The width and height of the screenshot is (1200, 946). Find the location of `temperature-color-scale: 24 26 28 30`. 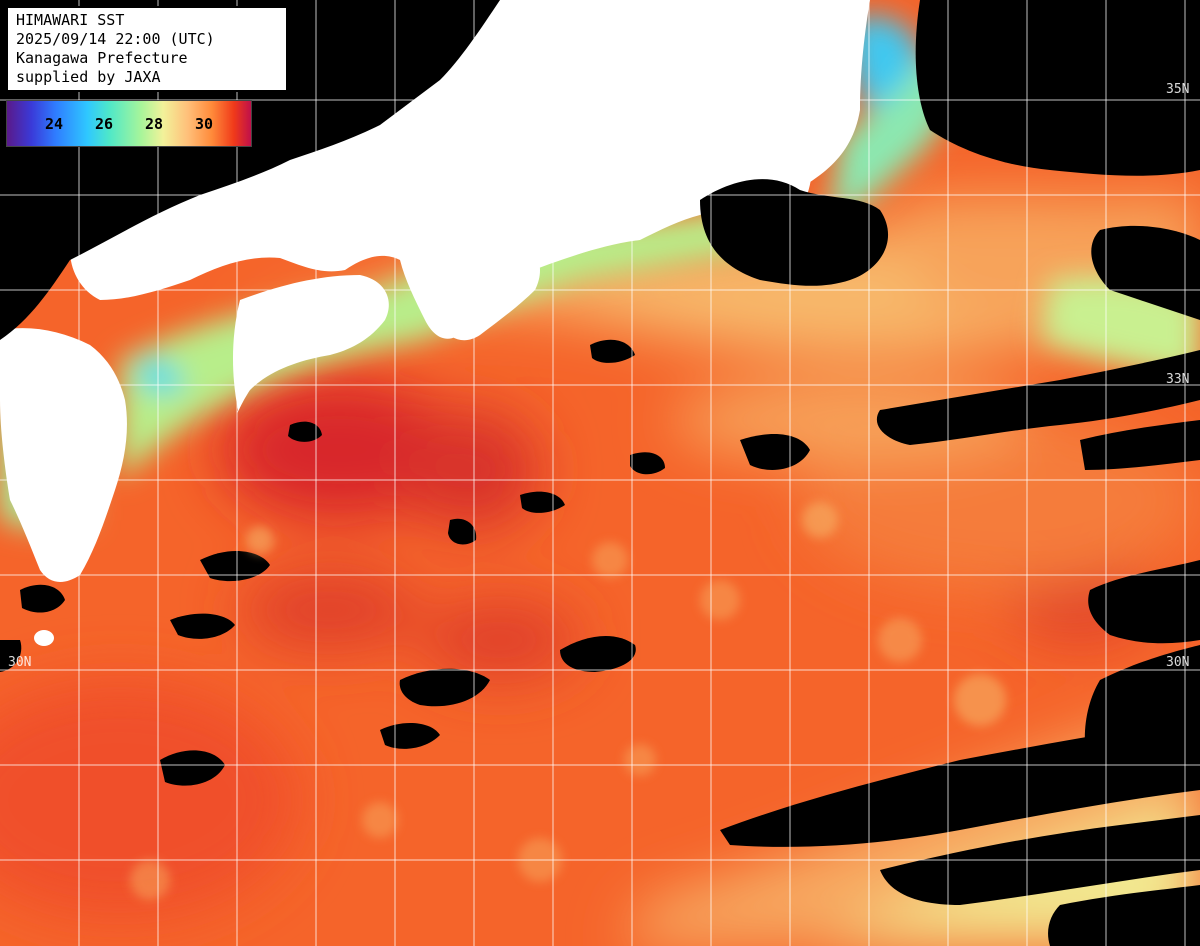

temperature-color-scale: 24 26 28 30 is located at coordinates (129, 123).